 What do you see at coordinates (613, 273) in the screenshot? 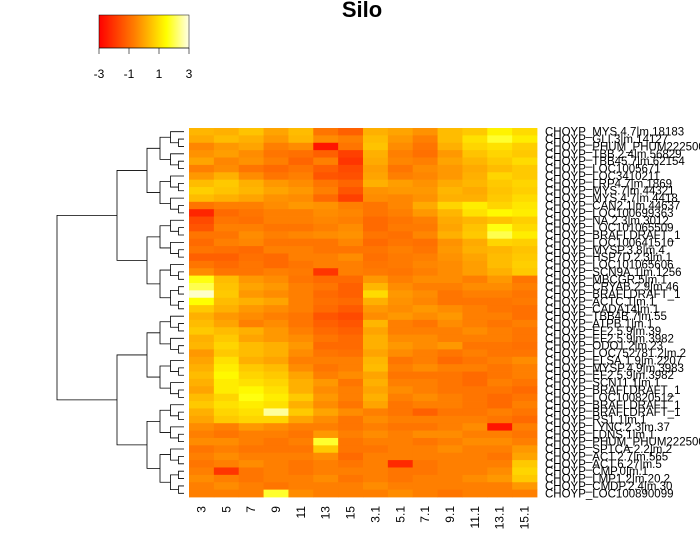
I see `row-label: CHOYP_SCN9A.1|m.1256` at bounding box center [613, 273].